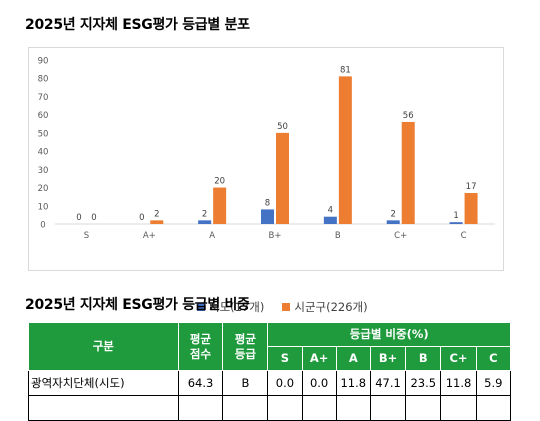 This screenshot has width=540, height=421. I want to click on row-ratio-6: 5.9, so click(493, 383).